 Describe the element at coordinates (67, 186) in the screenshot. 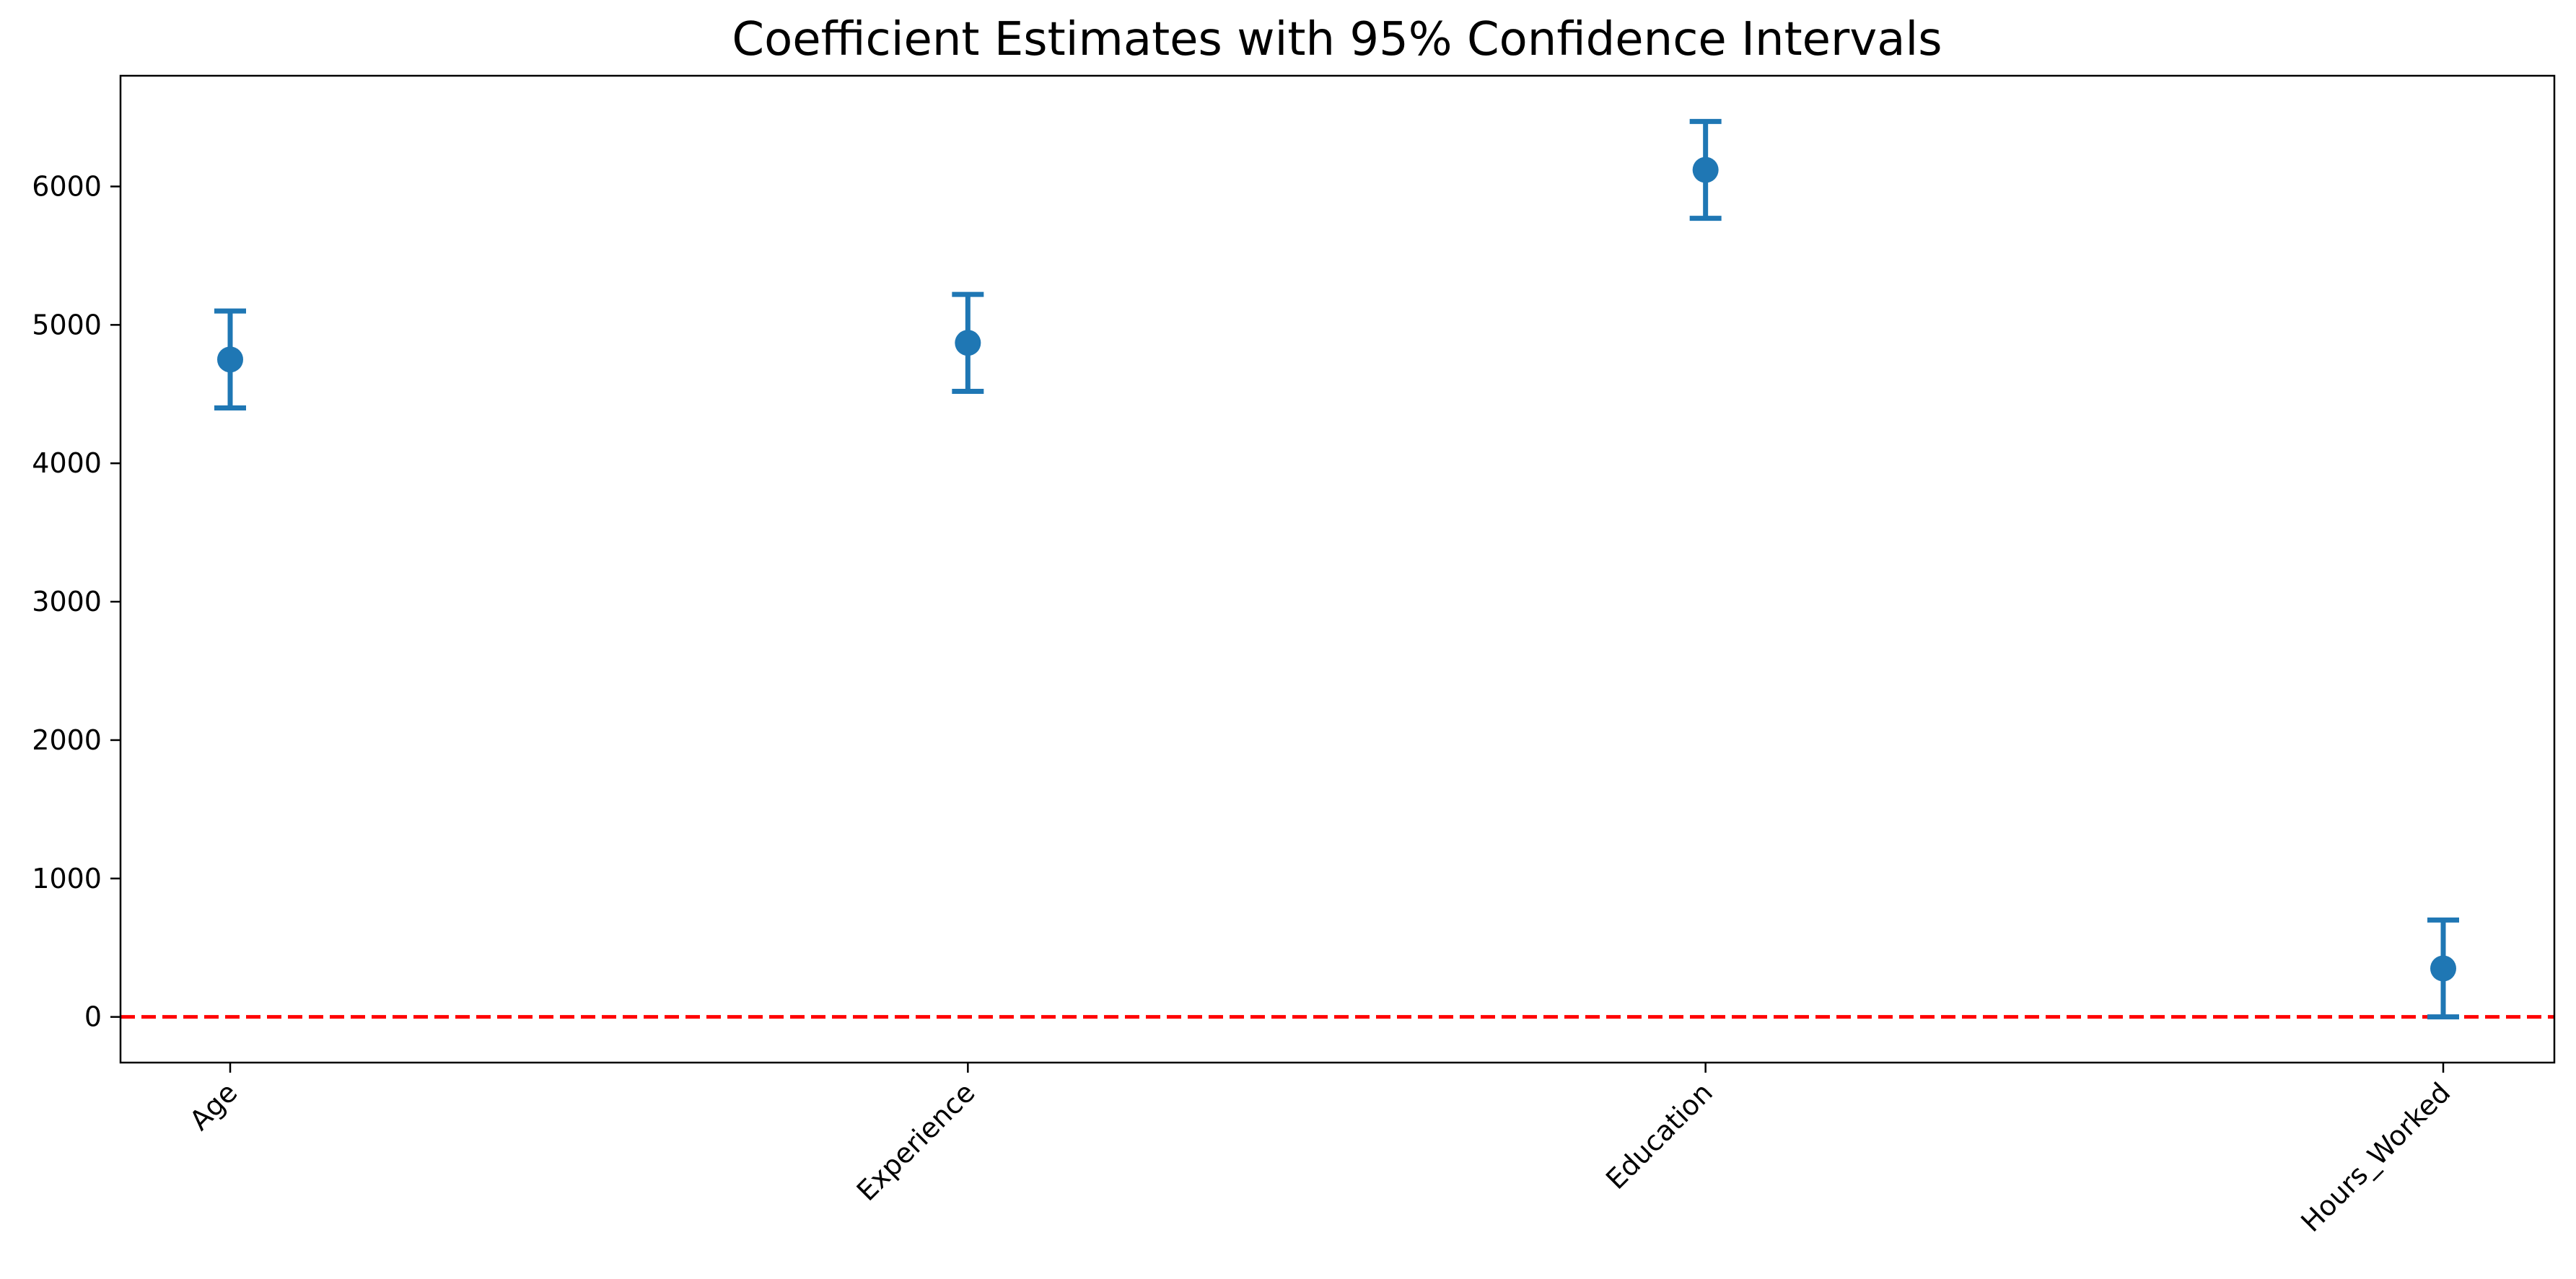

I see `y-tick-label: 6000` at that location.